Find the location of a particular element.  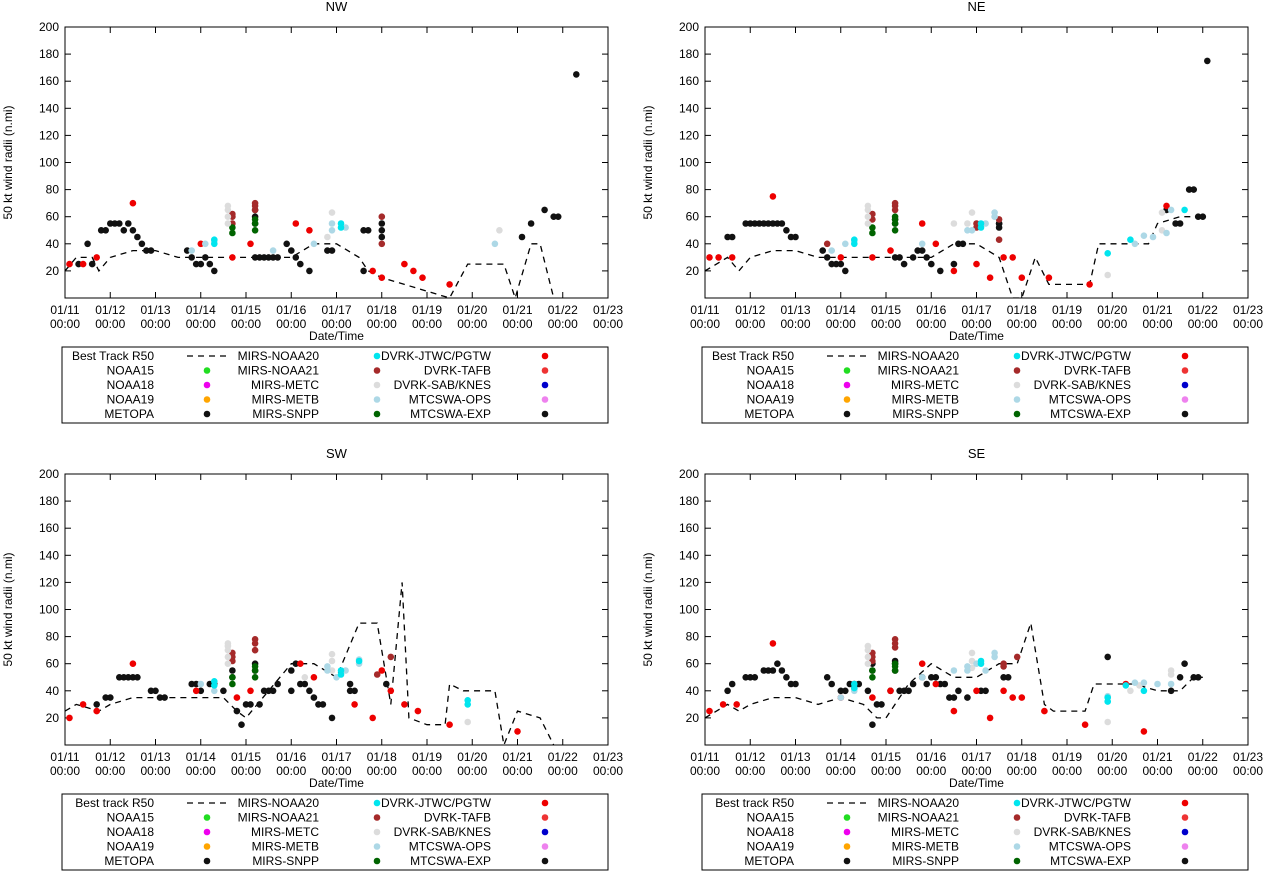

plot-frame is located at coordinates (336, 162).